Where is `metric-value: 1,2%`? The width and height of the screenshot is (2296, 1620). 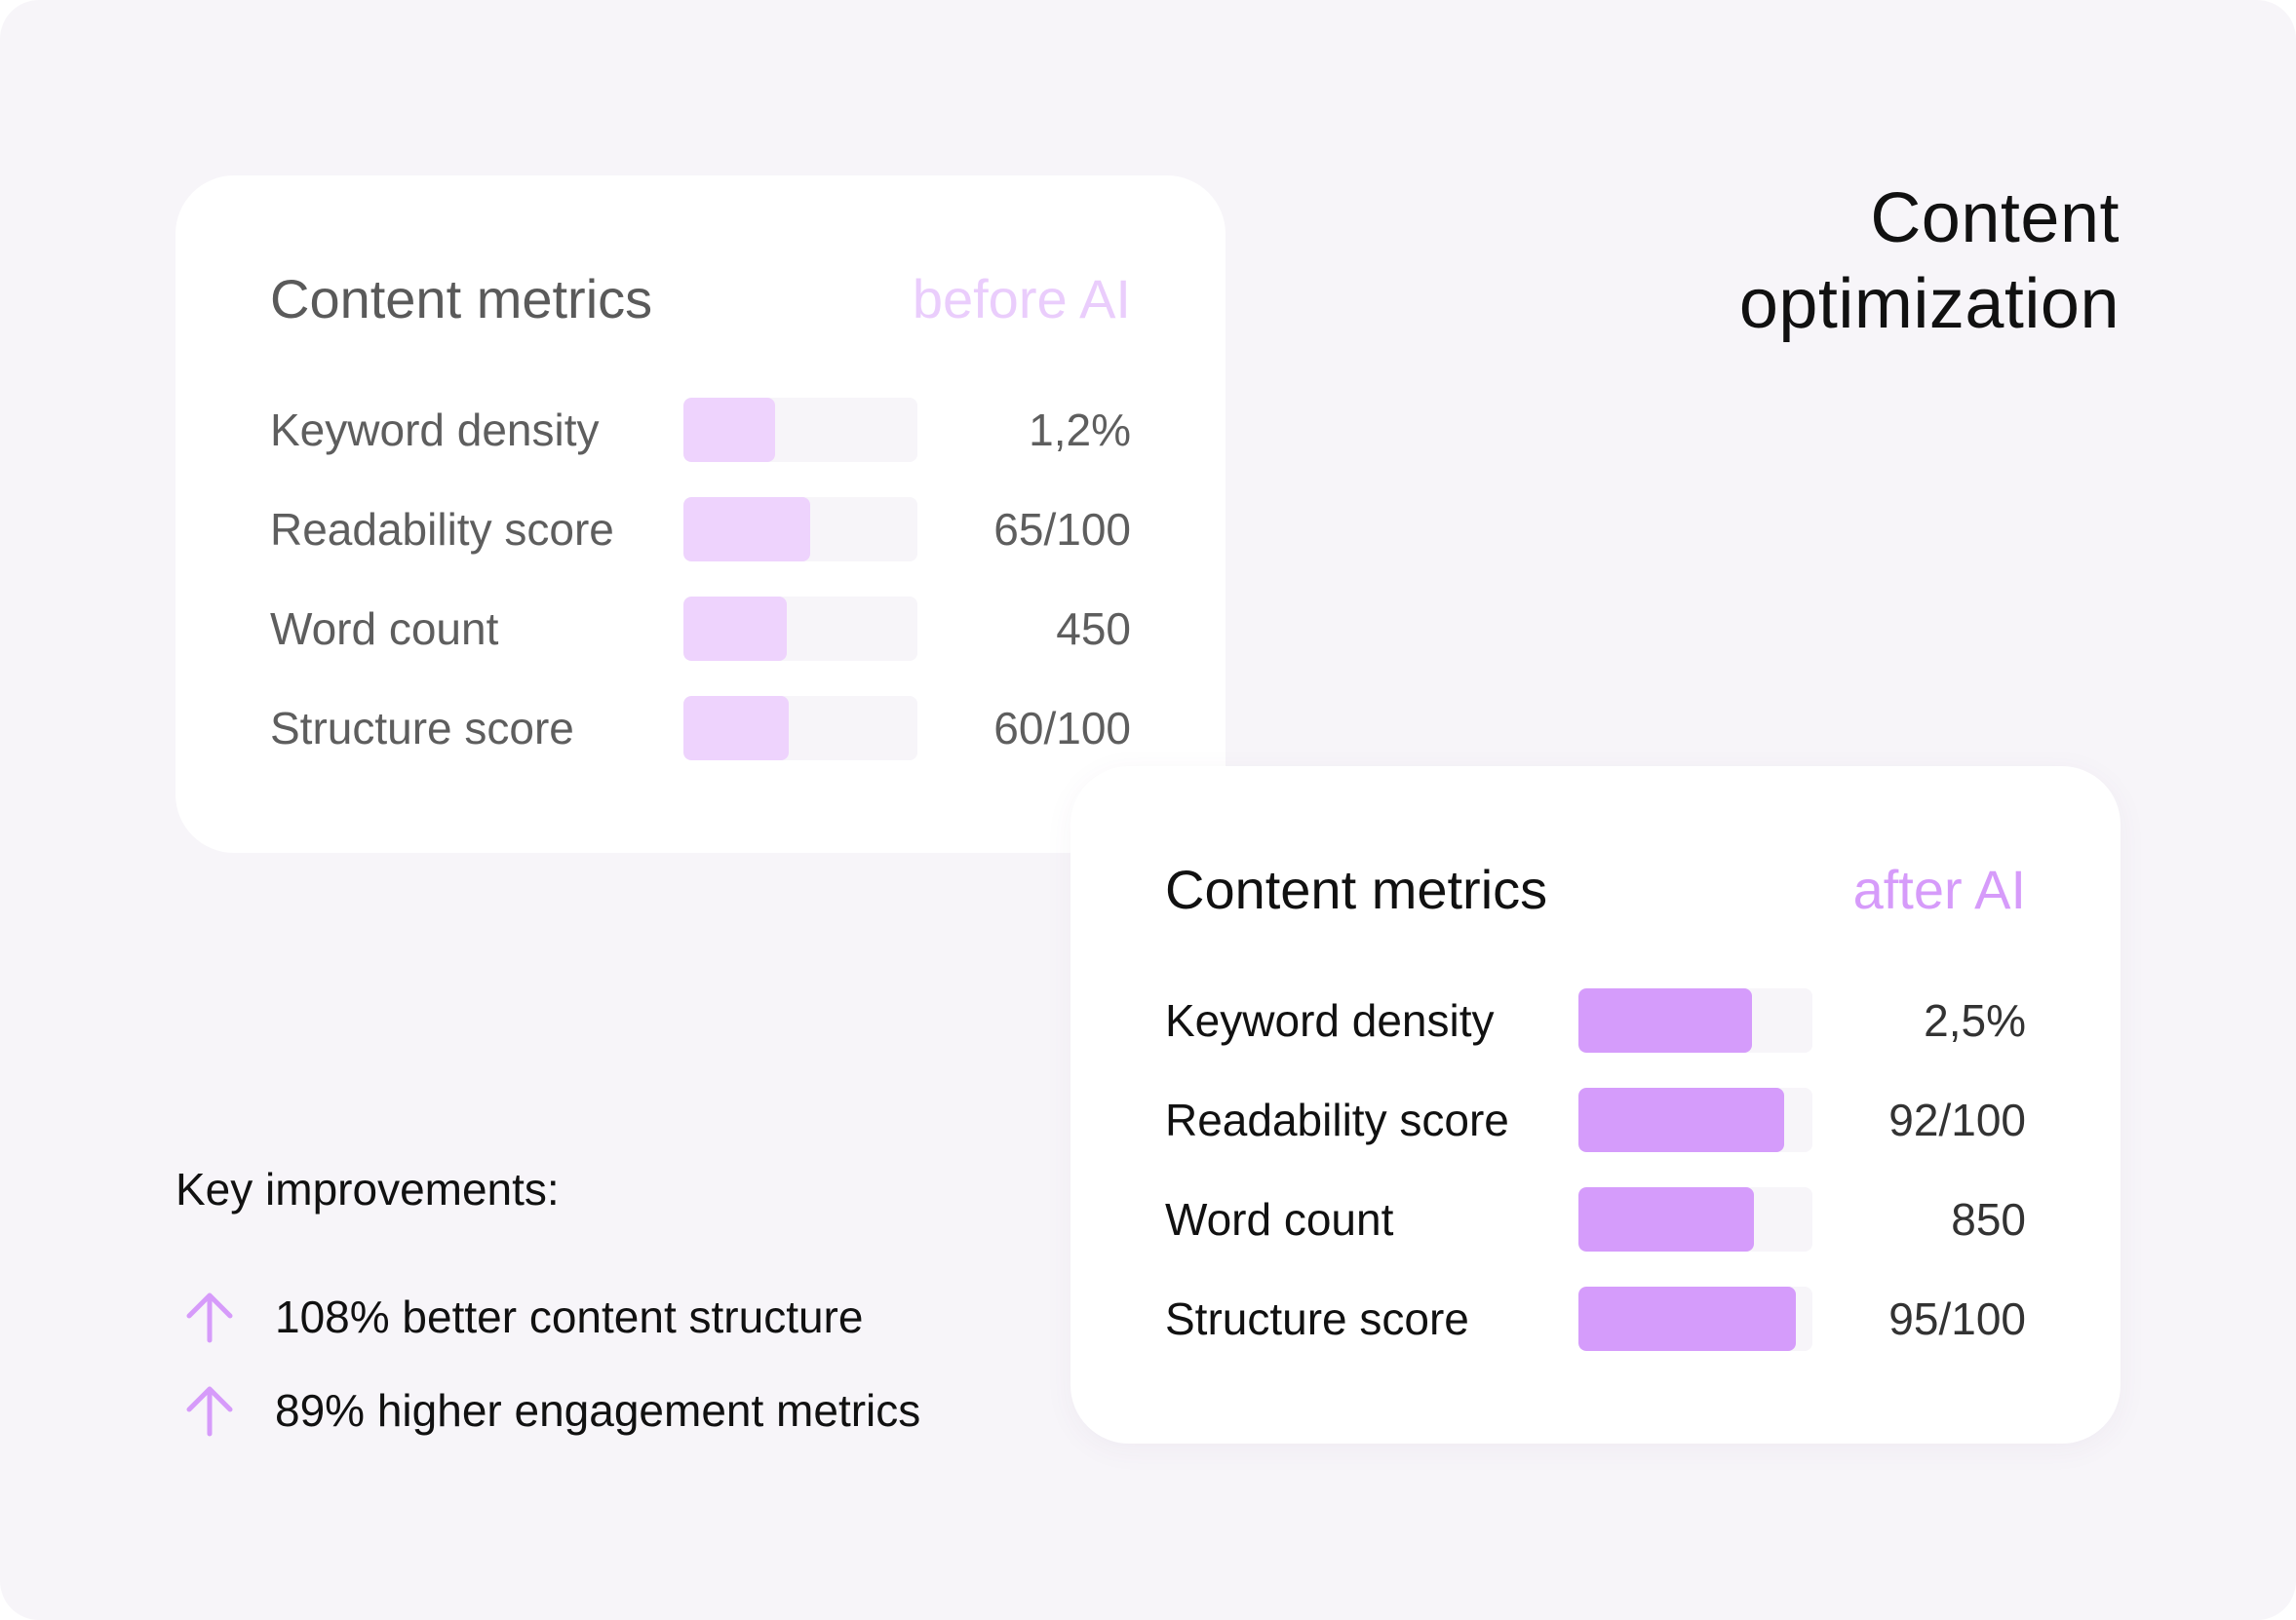 metric-value: 1,2% is located at coordinates (1080, 430).